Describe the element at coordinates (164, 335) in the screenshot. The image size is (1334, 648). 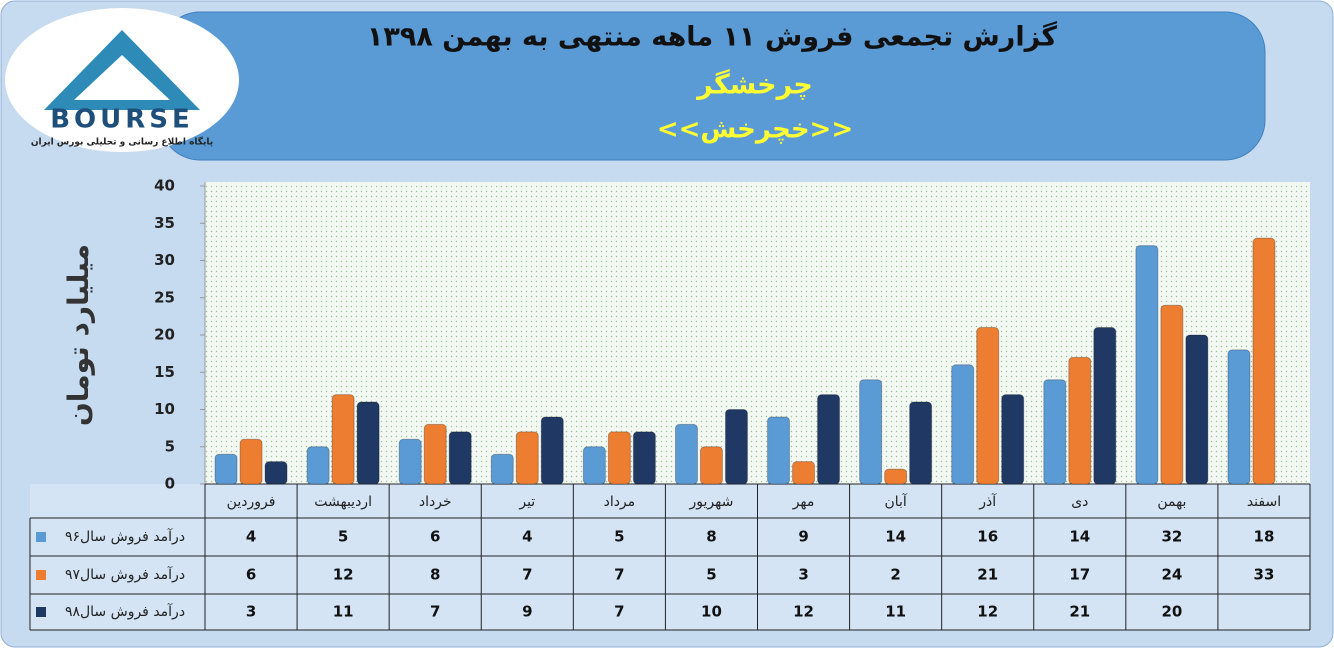
I see `y-tick-label: 20` at that location.